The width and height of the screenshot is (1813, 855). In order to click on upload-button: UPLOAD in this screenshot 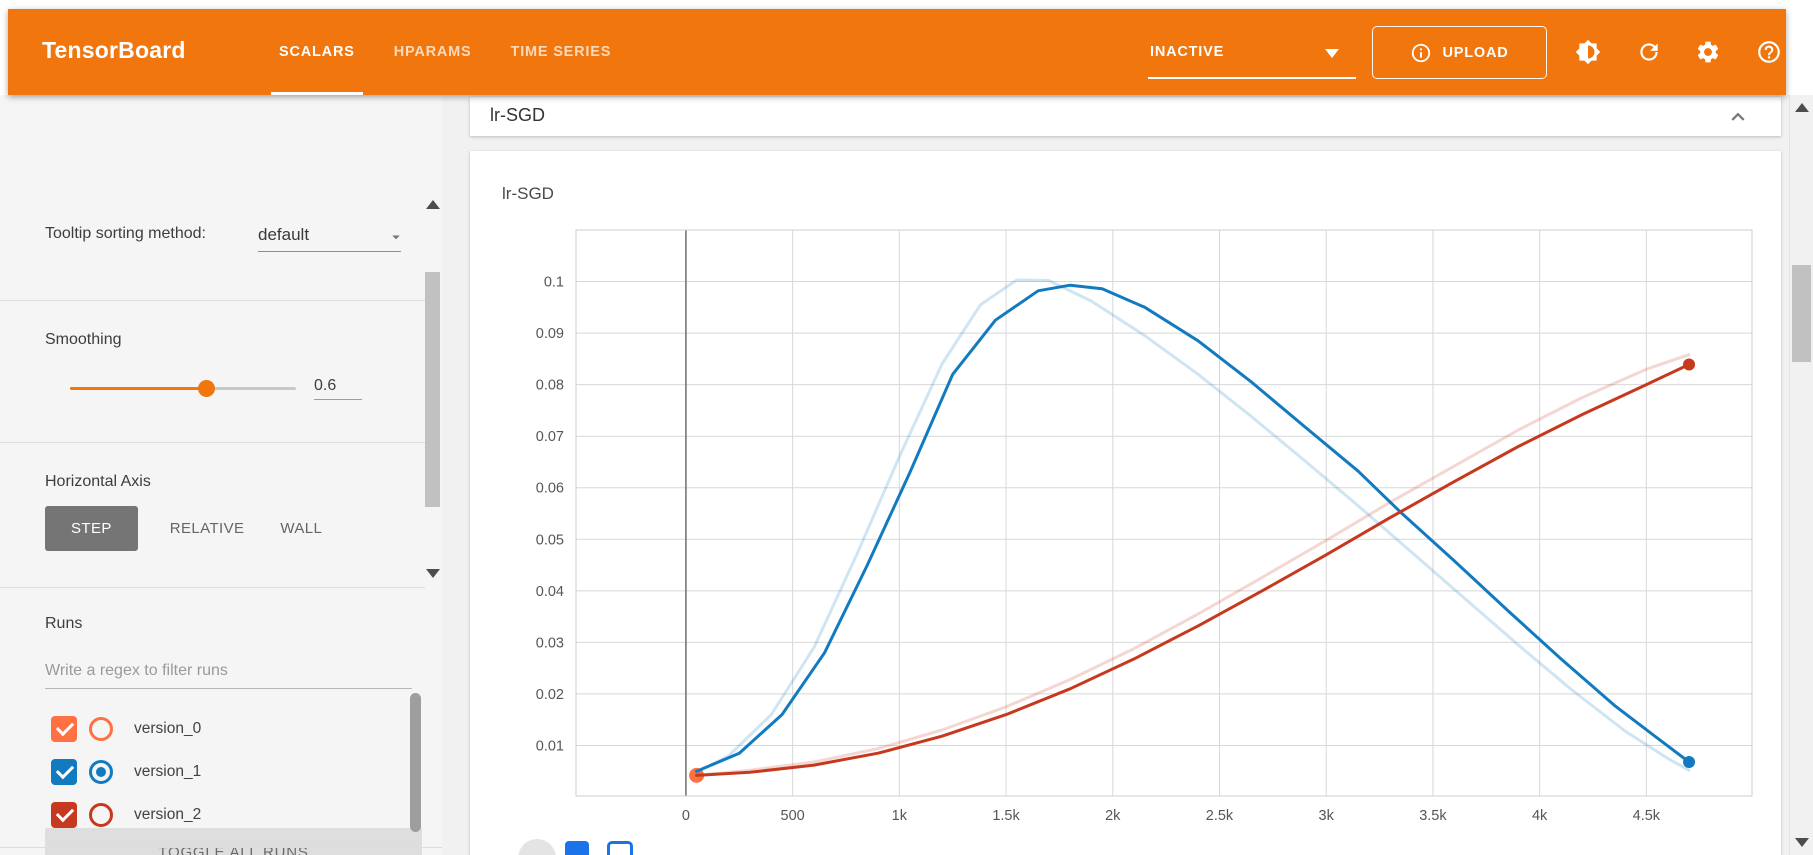, I will do `click(1459, 52)`.